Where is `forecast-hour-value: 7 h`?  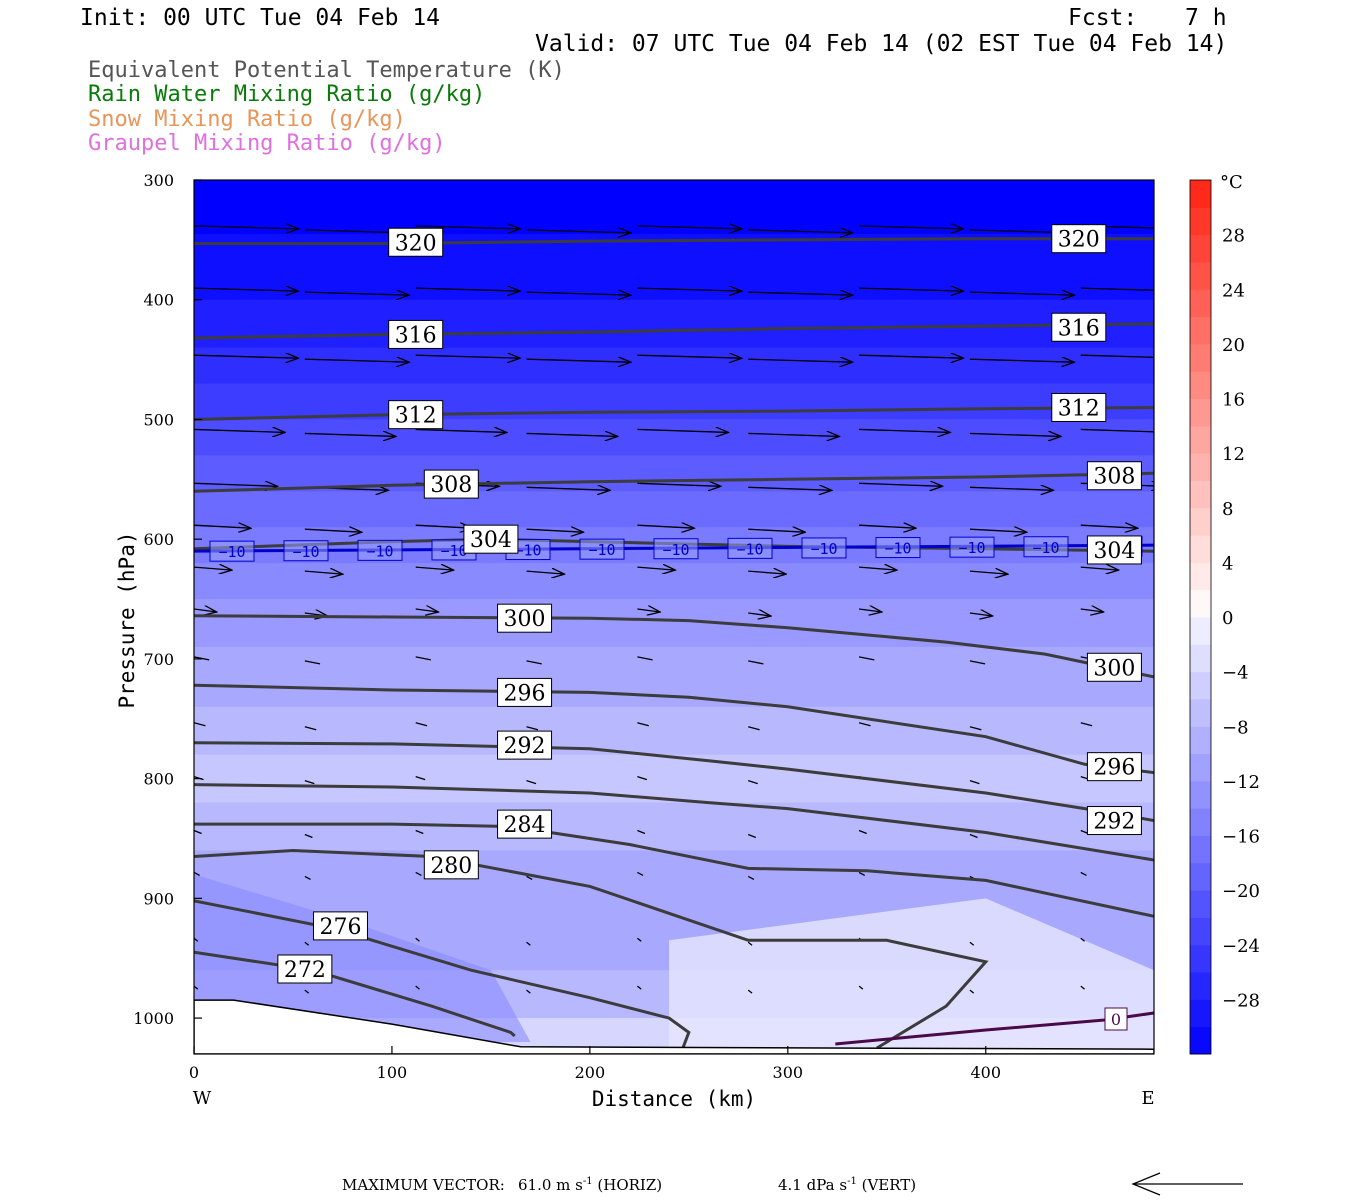
forecast-hour-value: 7 h is located at coordinates (1206, 18).